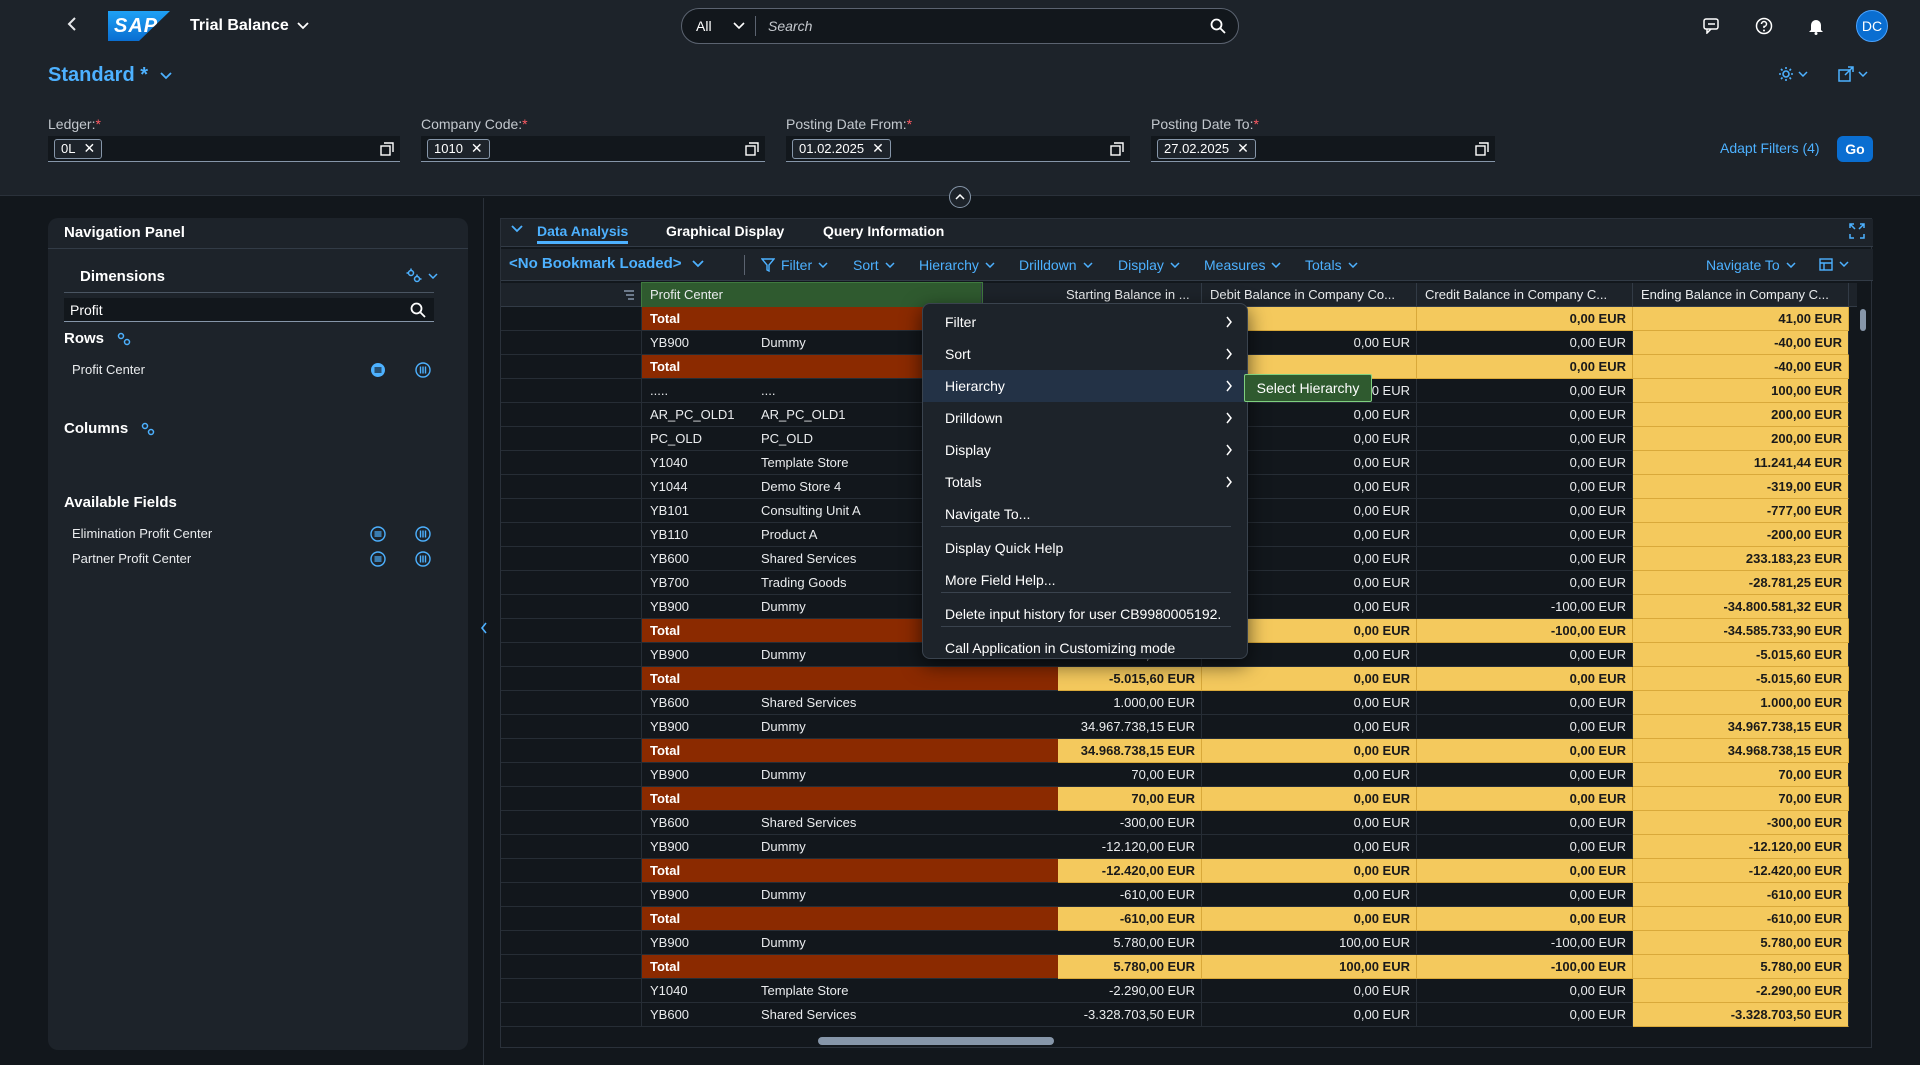 This screenshot has height=1065, width=1920. What do you see at coordinates (1525, 943) in the screenshot?
I see `credit-balance-cell: -100,00 EUR` at bounding box center [1525, 943].